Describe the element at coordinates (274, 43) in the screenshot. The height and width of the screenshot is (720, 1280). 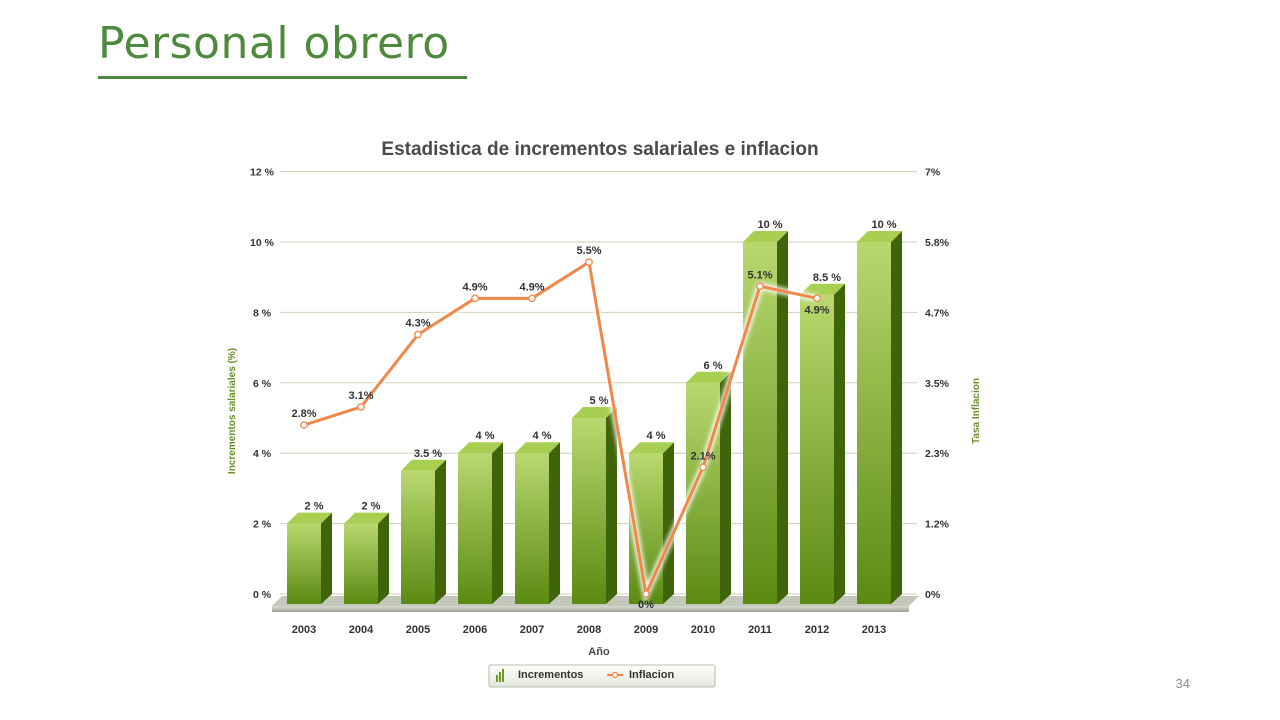
I see `slide-title: Personal obrero` at that location.